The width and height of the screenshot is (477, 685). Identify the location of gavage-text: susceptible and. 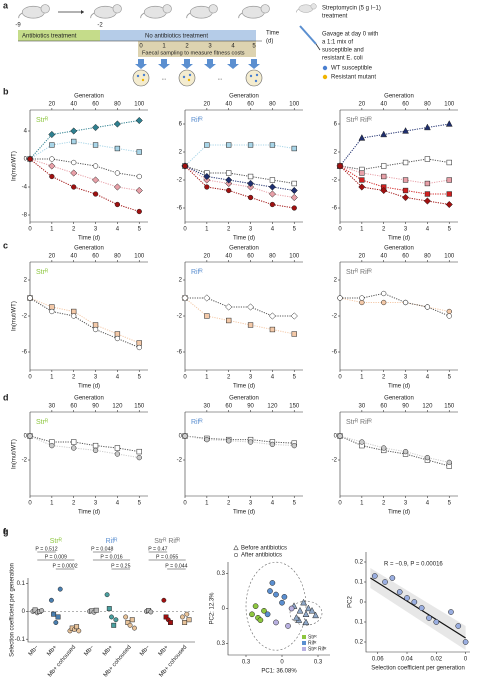
(343, 51).